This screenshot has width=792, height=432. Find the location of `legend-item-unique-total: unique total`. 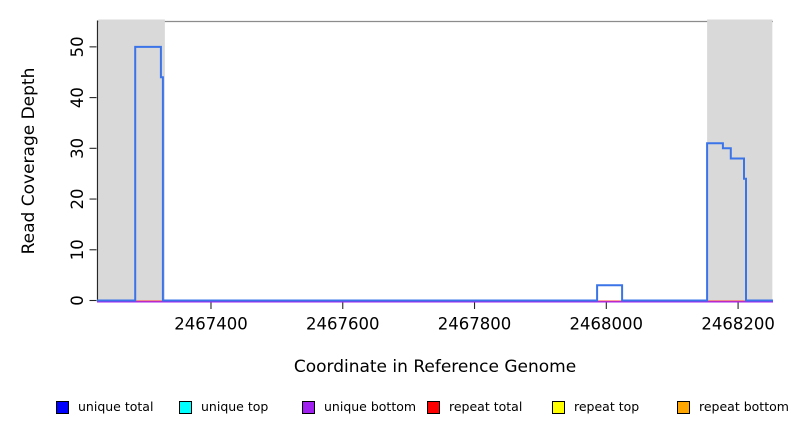

legend-item-unique-total: unique total is located at coordinates (104, 407).